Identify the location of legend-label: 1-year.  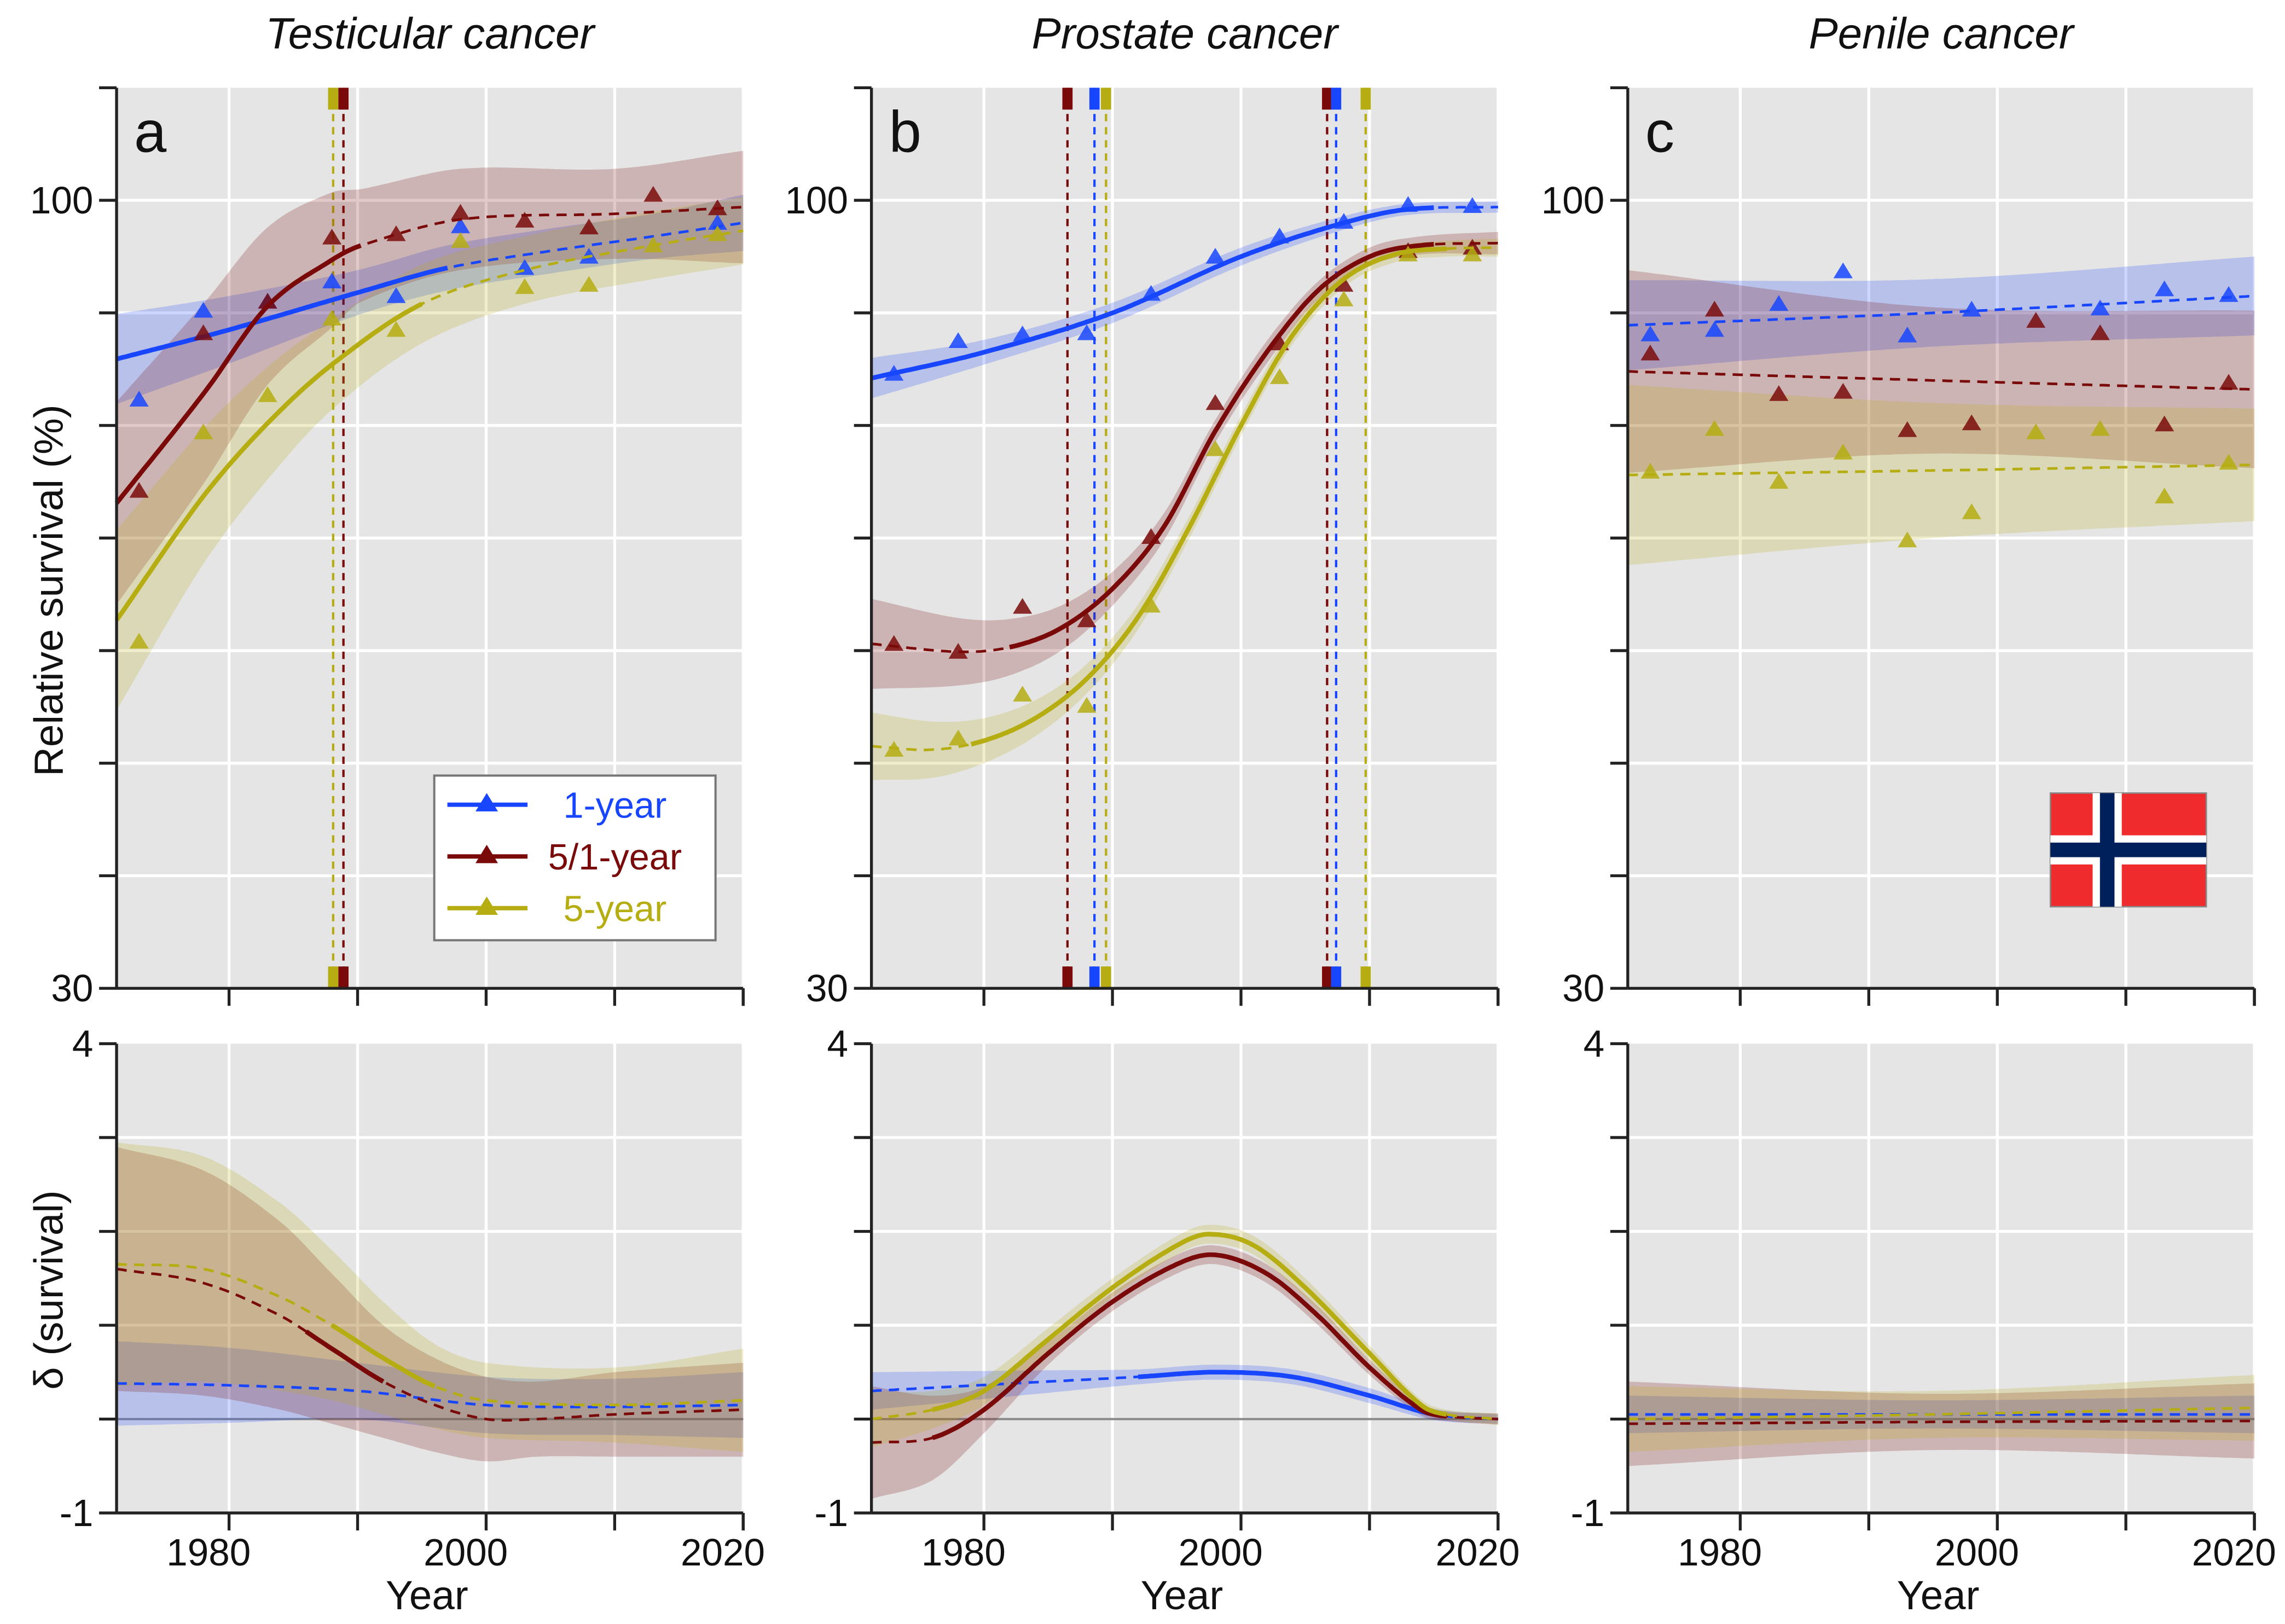
(615, 806).